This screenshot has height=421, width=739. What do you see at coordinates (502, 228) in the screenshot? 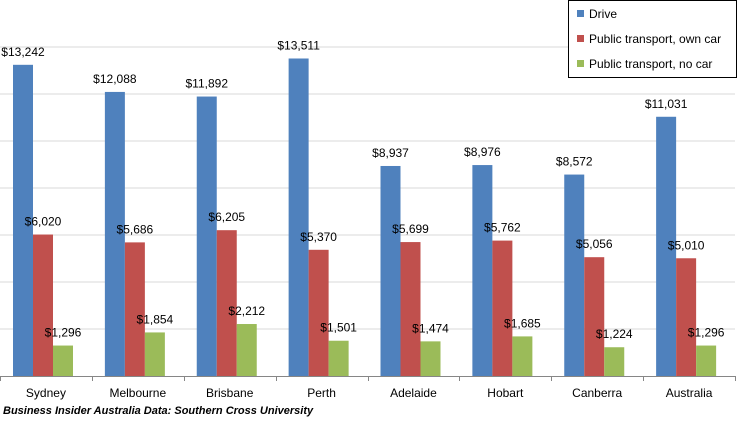
I see `data-label: $5,762` at bounding box center [502, 228].